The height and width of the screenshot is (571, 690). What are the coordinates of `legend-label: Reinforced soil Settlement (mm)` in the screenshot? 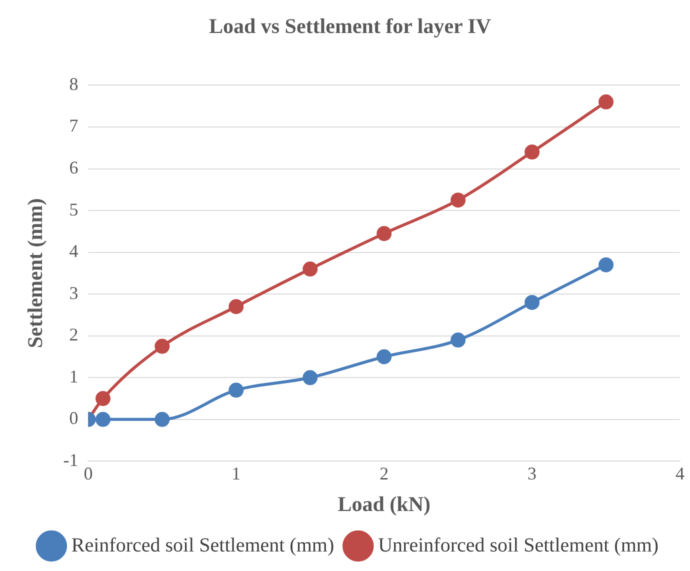 It's located at (202, 545).